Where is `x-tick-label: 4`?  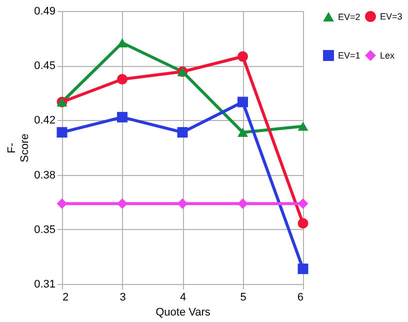
x-tick-label: 4 is located at coordinates (183, 298).